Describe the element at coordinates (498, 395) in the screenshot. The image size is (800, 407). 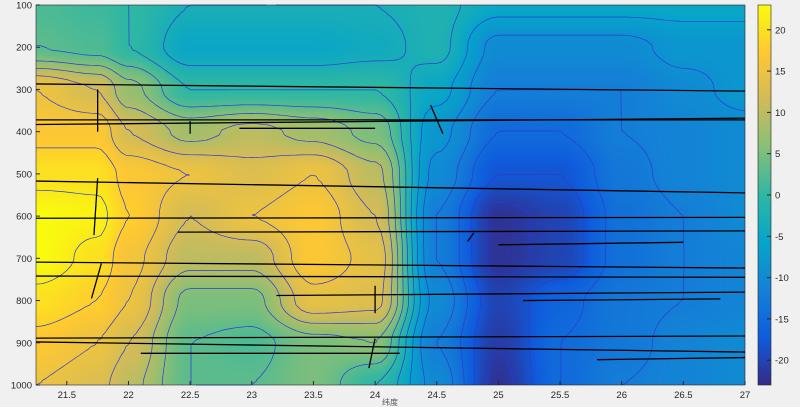
I see `x-tick-label: 25` at that location.